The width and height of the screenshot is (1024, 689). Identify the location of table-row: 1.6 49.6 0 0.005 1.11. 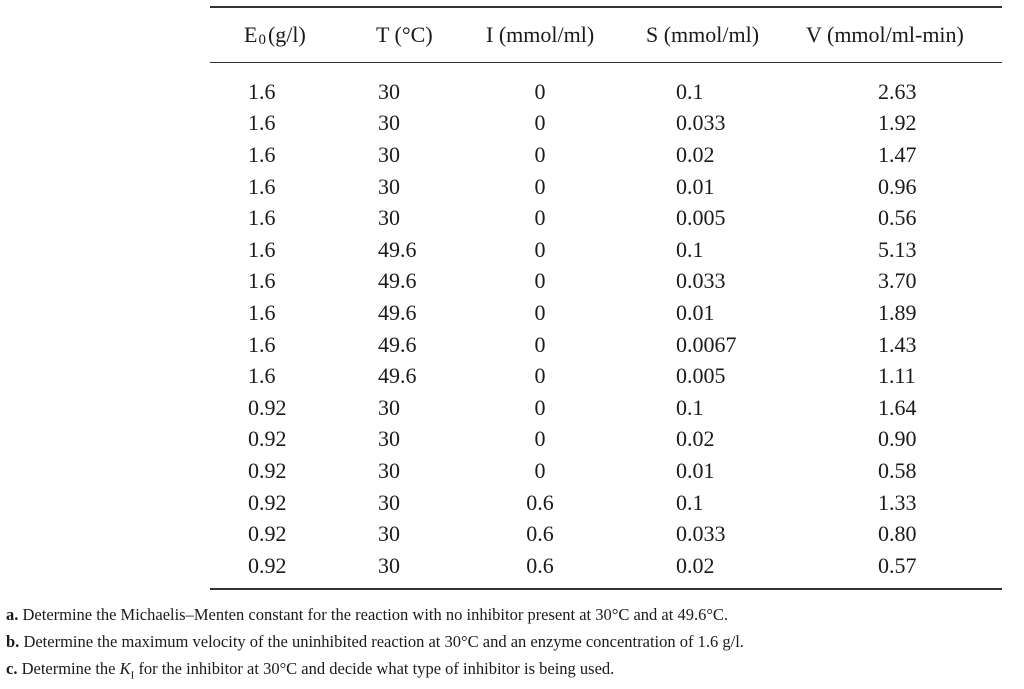
(606, 376).